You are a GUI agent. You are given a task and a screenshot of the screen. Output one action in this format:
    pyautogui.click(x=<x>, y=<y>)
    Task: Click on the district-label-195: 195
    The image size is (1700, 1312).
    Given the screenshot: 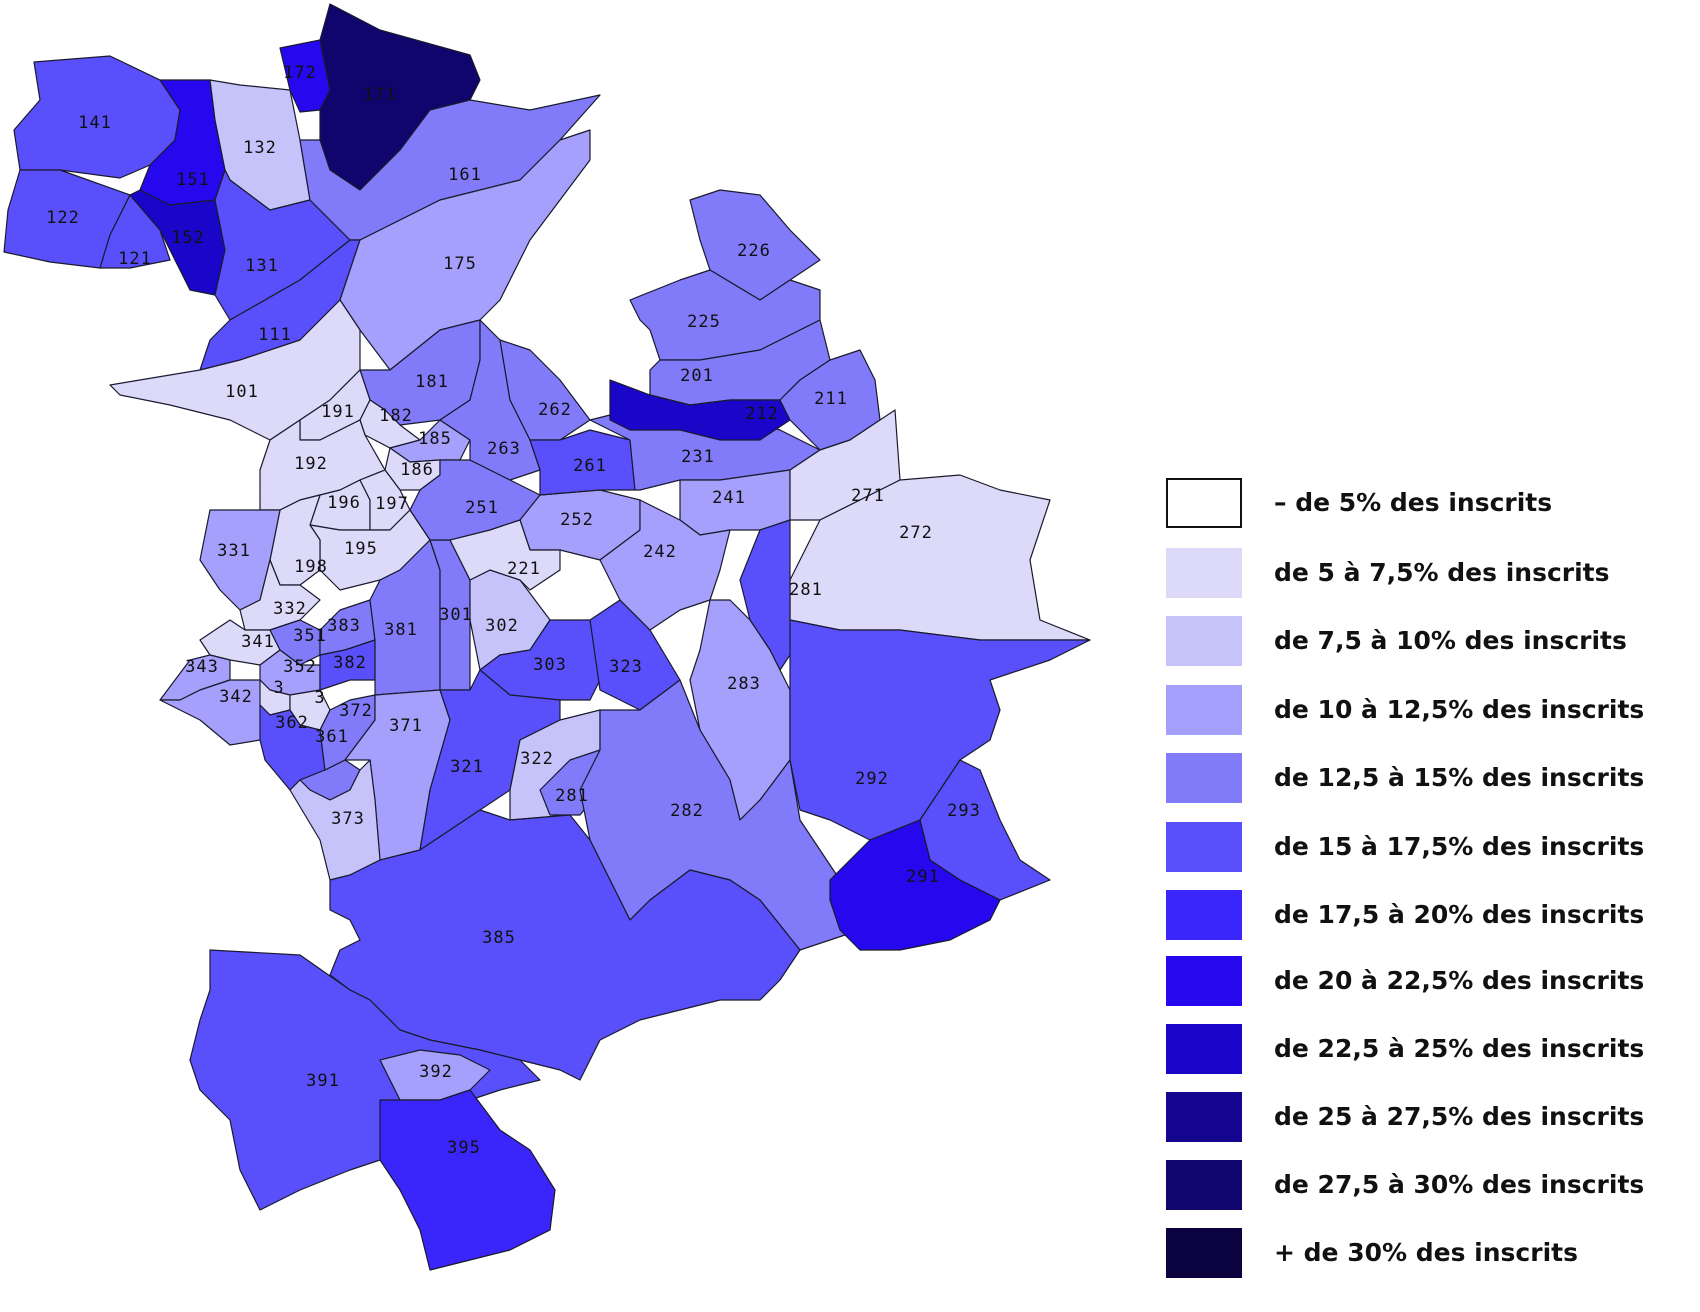 What is the action you would take?
    pyautogui.click(x=361, y=549)
    